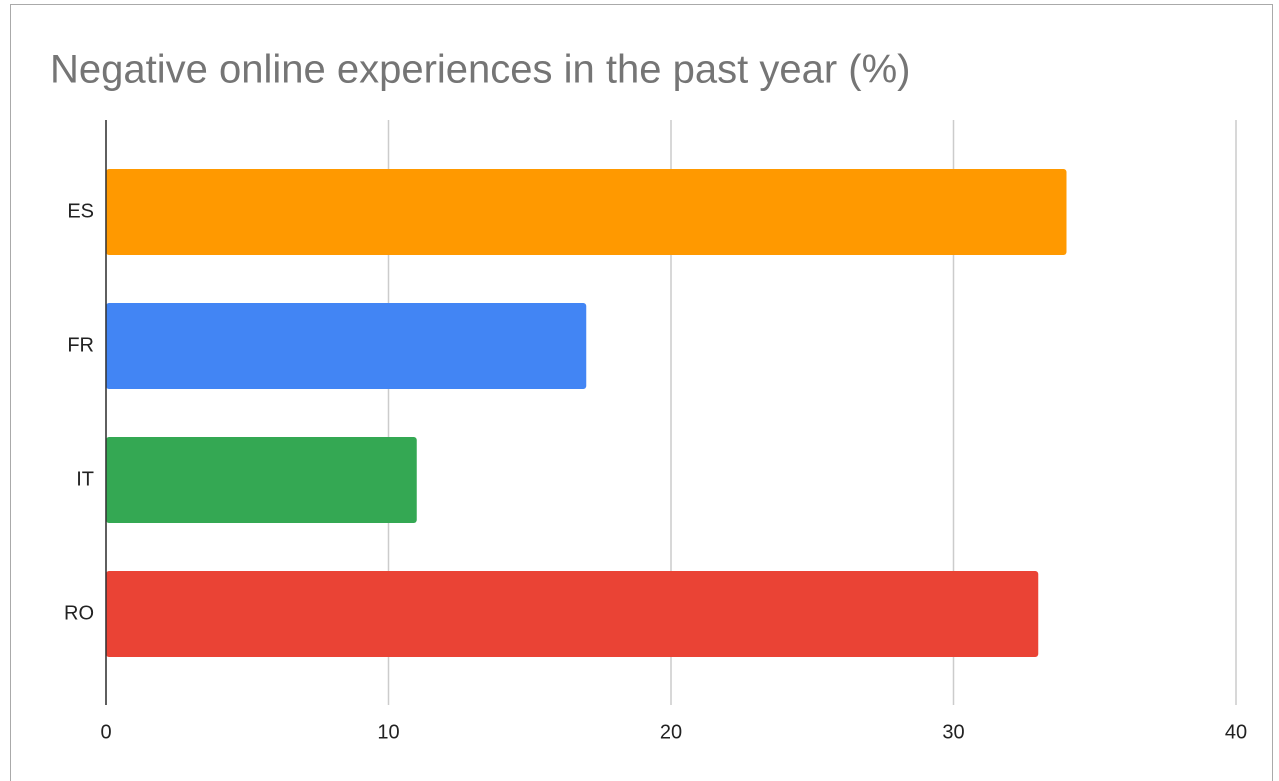 This screenshot has height=781, width=1279. What do you see at coordinates (79, 613) in the screenshot?
I see `y-tick-label: RO` at bounding box center [79, 613].